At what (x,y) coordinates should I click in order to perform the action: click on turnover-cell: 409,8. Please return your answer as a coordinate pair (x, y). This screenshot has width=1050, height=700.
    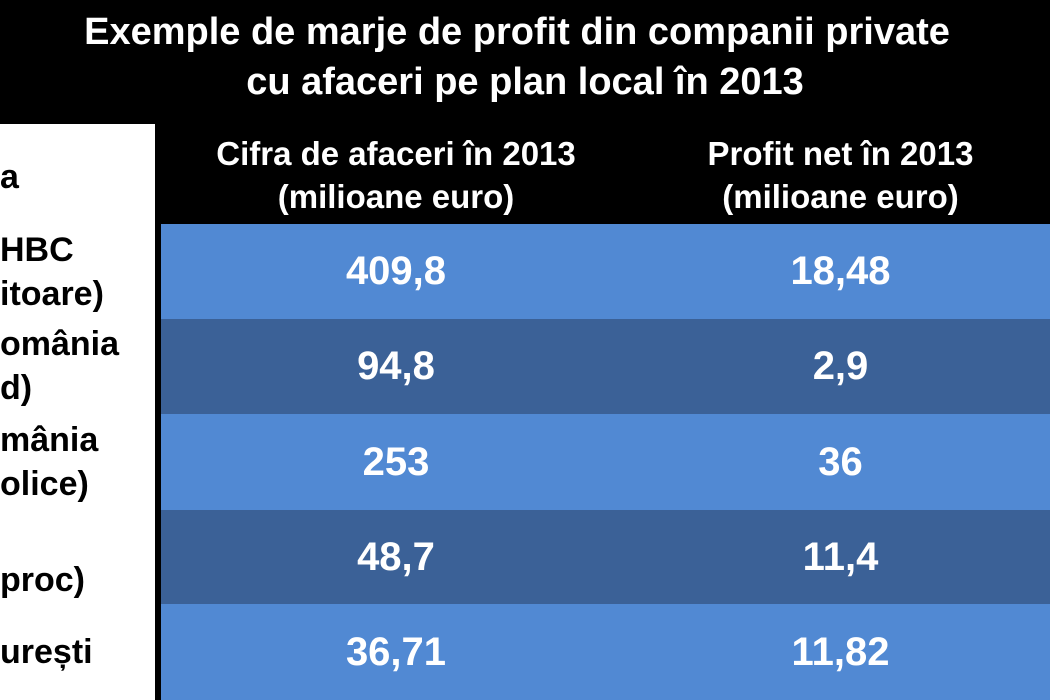
    Looking at the image, I should click on (396, 271).